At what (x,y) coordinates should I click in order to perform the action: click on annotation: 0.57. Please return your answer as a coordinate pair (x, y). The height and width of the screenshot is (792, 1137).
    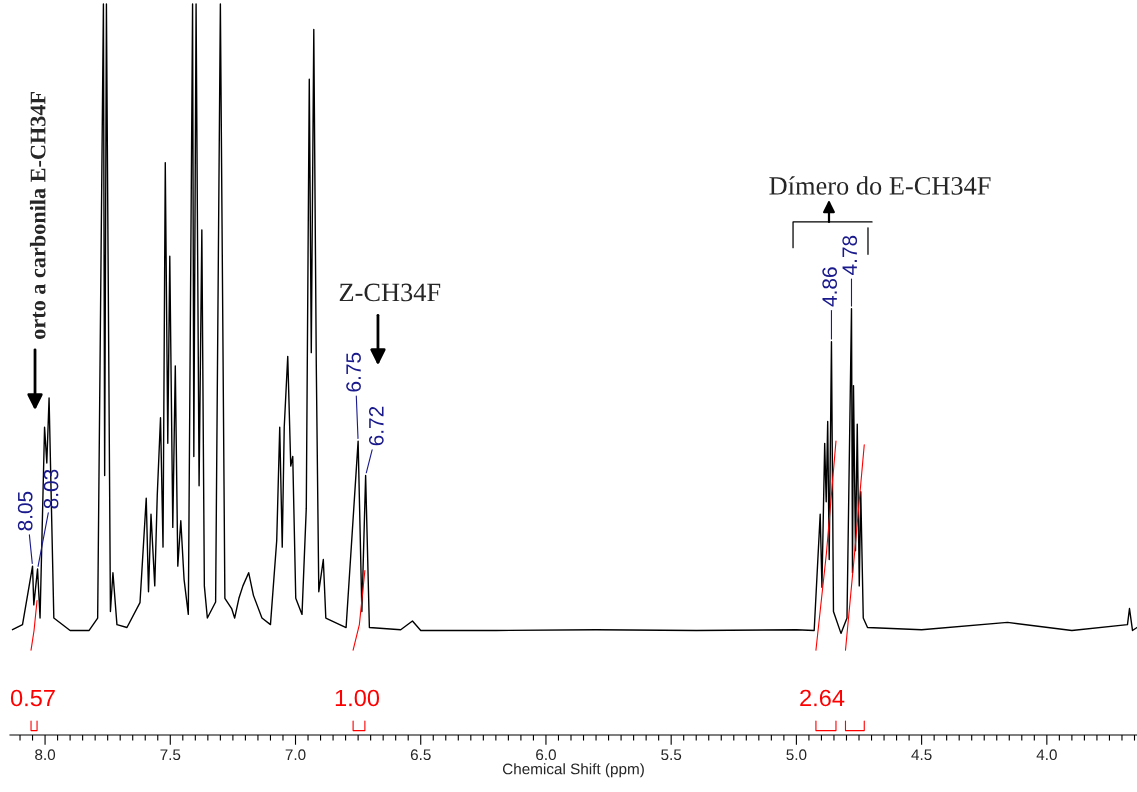
    Looking at the image, I should click on (32, 698).